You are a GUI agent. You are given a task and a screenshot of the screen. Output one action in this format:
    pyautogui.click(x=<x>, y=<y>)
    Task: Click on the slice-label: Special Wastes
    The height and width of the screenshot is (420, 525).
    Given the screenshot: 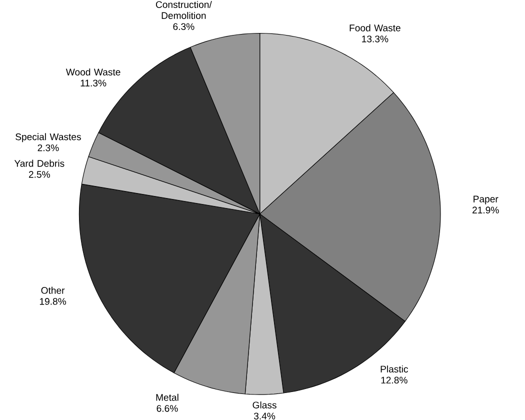 What is the action you would take?
    pyautogui.click(x=48, y=137)
    